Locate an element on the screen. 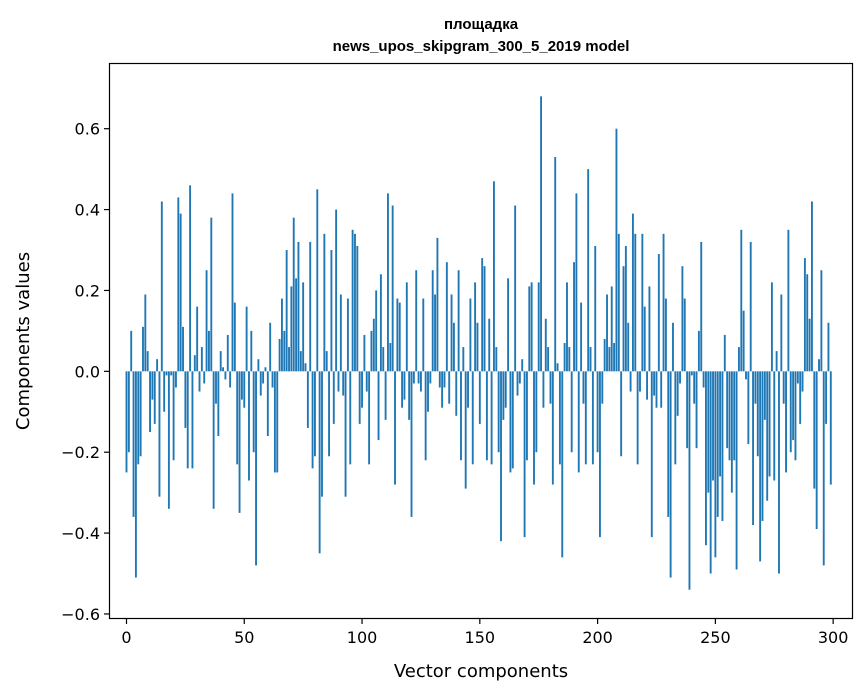 The image size is (867, 696). chart-title-line-1: площадка is located at coordinates (481, 24).